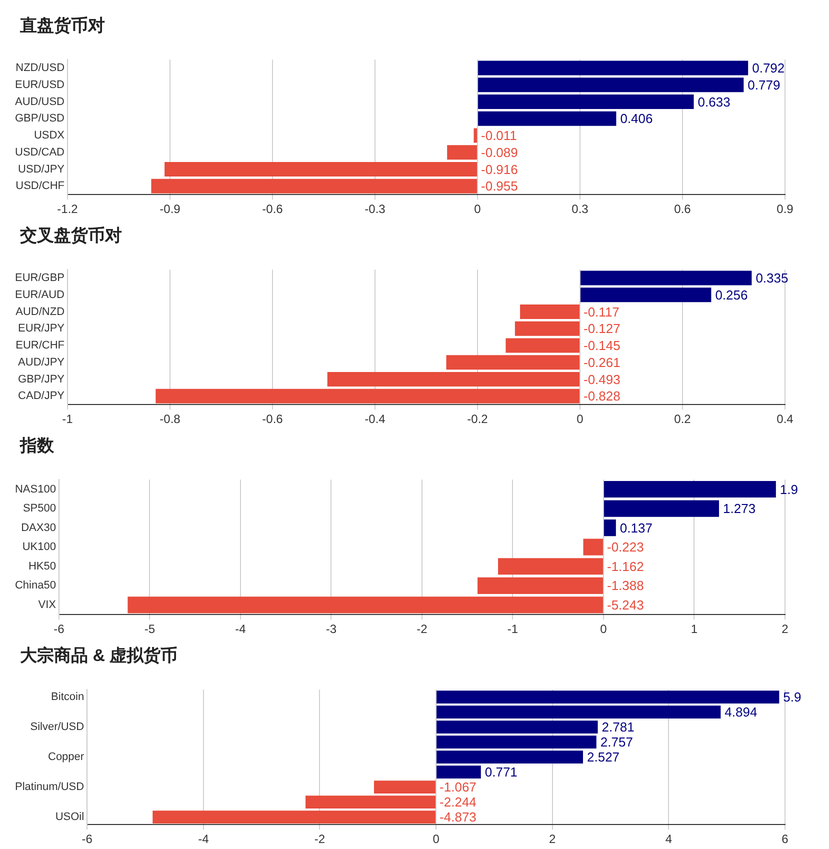 Image resolution: width=829 pixels, height=849 pixels. What do you see at coordinates (39, 294) in the screenshot?
I see `y-tick-label: EUR/AUD` at bounding box center [39, 294].